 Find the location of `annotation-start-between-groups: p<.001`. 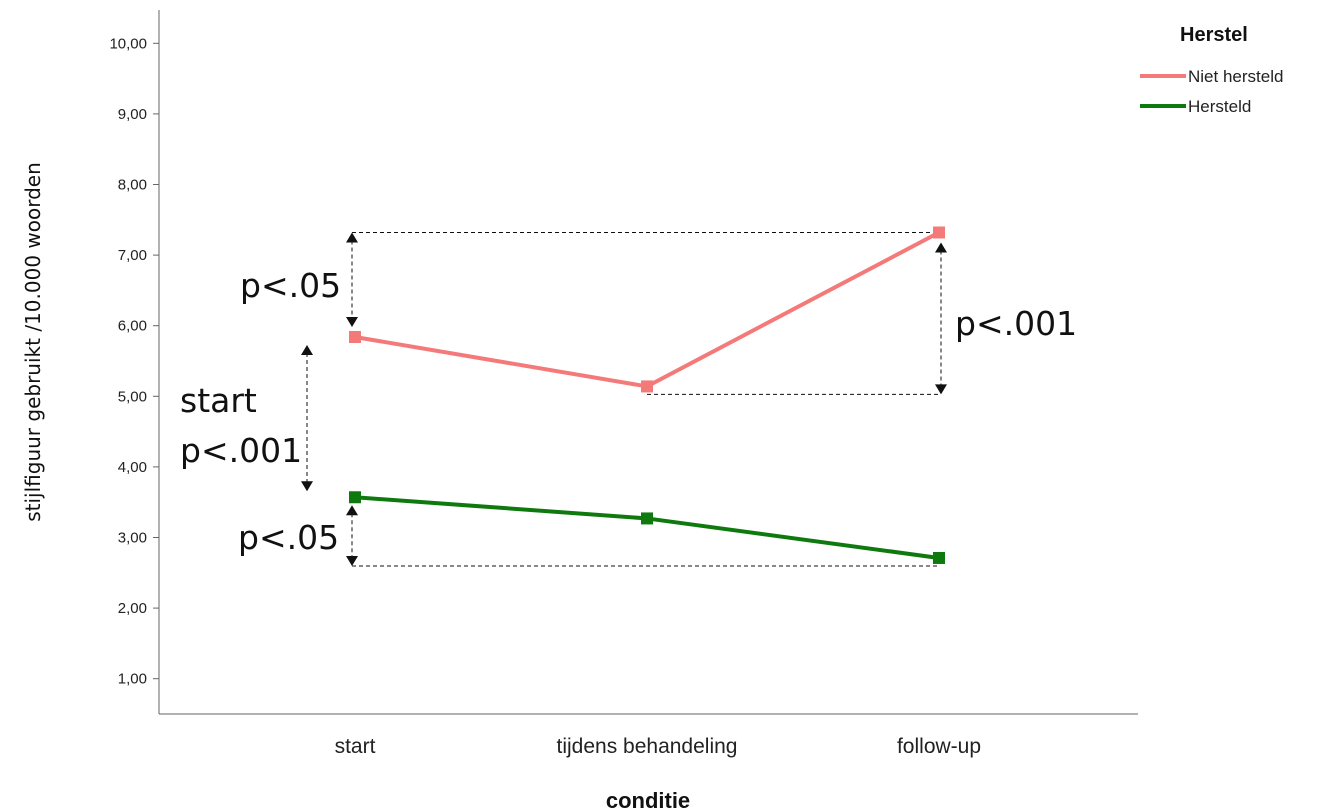

annotation-start-between-groups: p<.001 is located at coordinates (241, 450).